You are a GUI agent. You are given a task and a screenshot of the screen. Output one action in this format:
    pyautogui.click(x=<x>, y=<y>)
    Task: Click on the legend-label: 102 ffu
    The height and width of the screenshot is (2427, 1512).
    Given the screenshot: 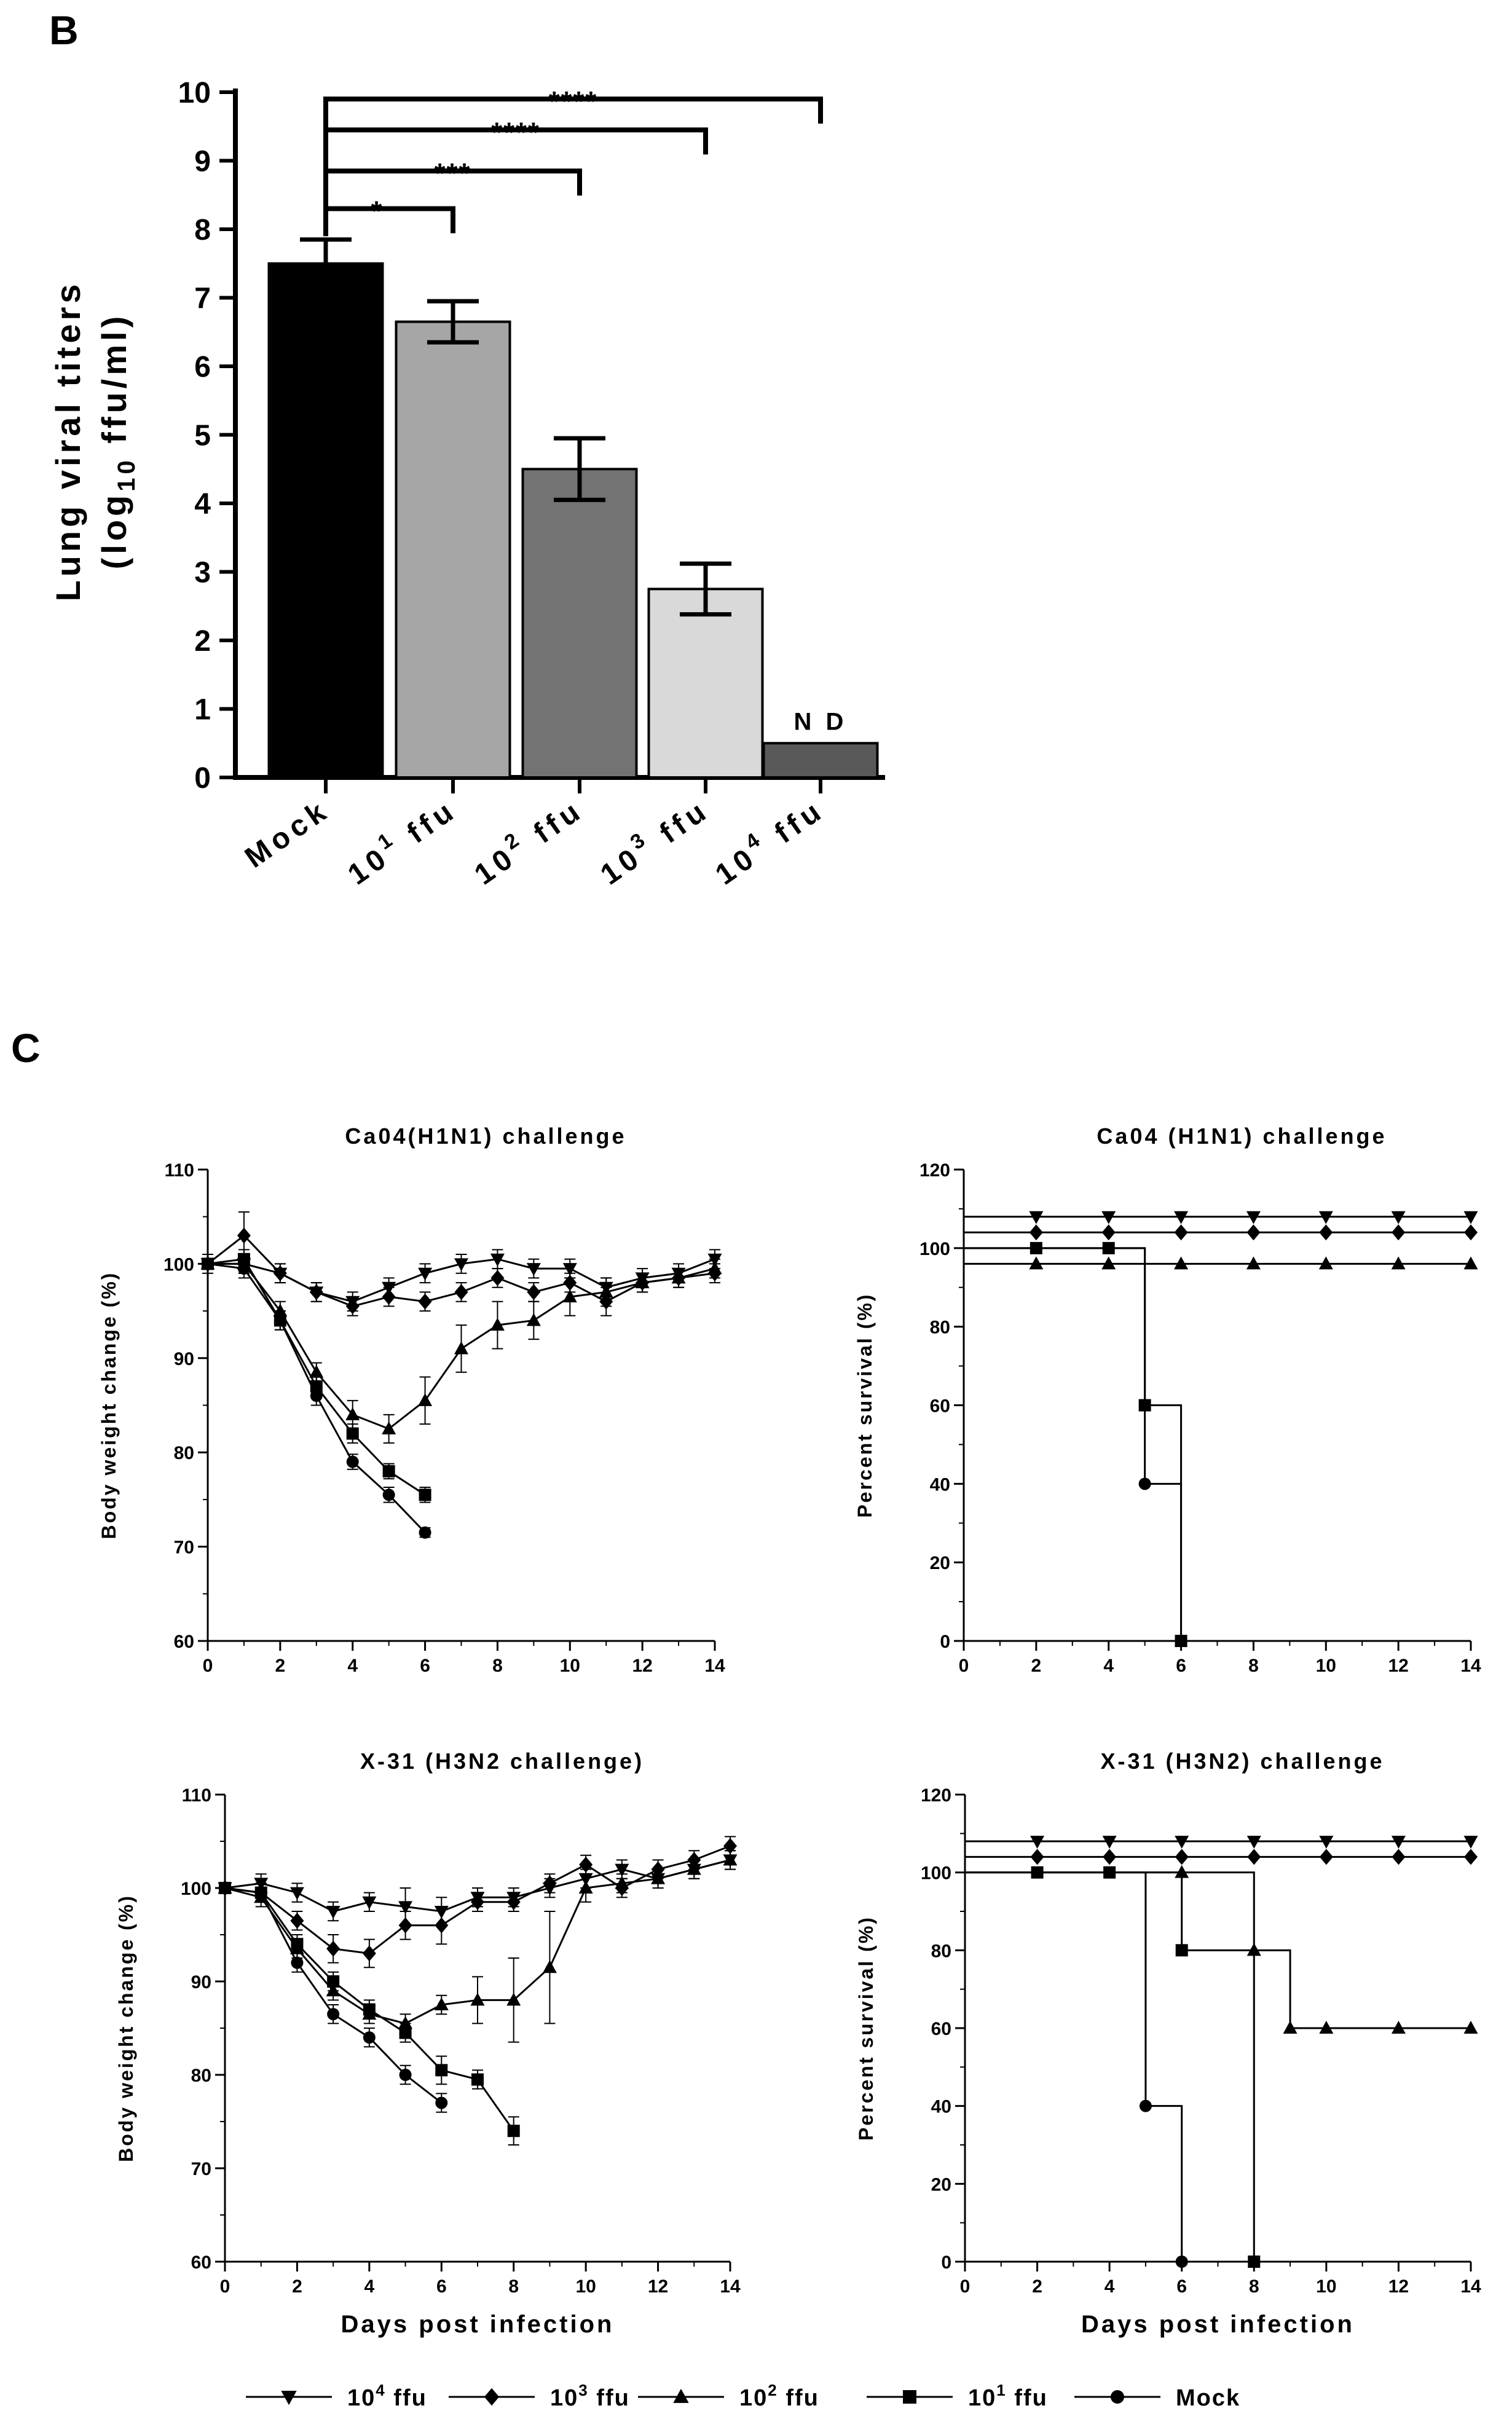 What is the action you would take?
    pyautogui.click(x=779, y=2396)
    